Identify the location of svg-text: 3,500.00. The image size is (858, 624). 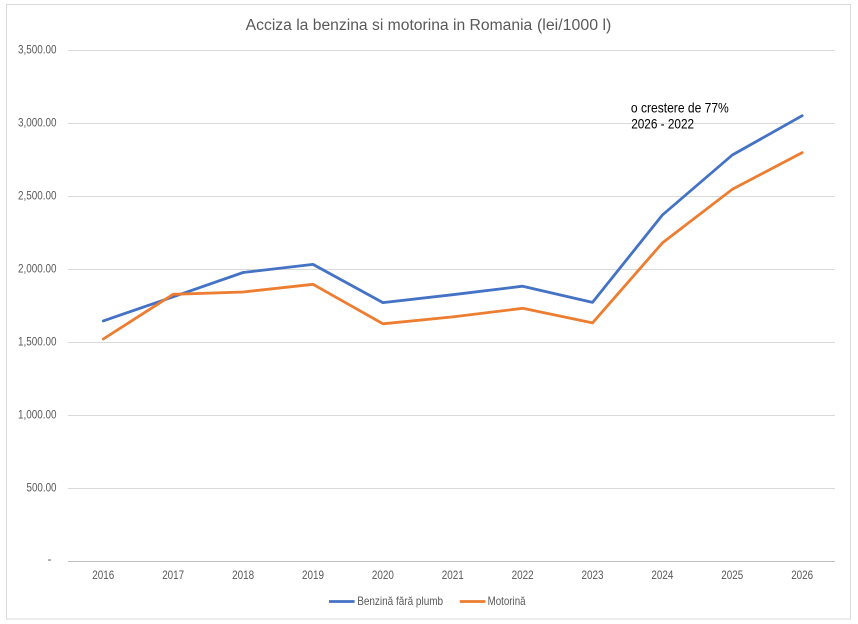
(37, 51).